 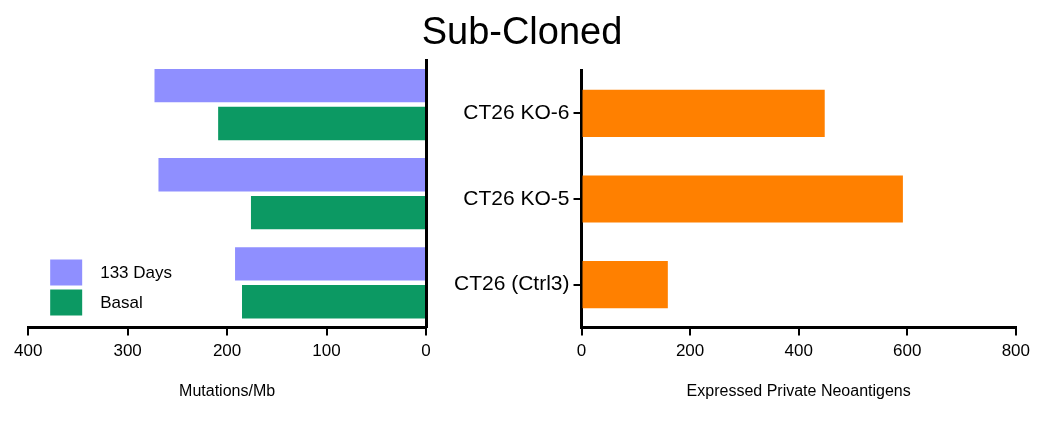 What do you see at coordinates (522, 31) in the screenshot?
I see `text: Sub-Cloned` at bounding box center [522, 31].